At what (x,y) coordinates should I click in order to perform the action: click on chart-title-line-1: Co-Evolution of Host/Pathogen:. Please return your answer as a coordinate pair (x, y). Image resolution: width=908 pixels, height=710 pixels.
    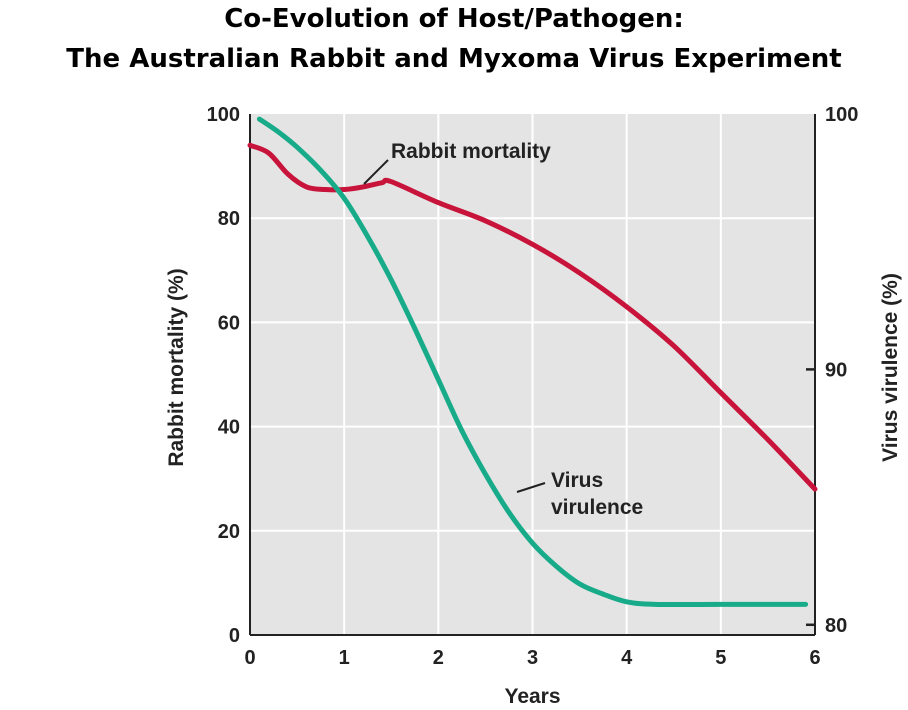
    Looking at the image, I should click on (454, 19).